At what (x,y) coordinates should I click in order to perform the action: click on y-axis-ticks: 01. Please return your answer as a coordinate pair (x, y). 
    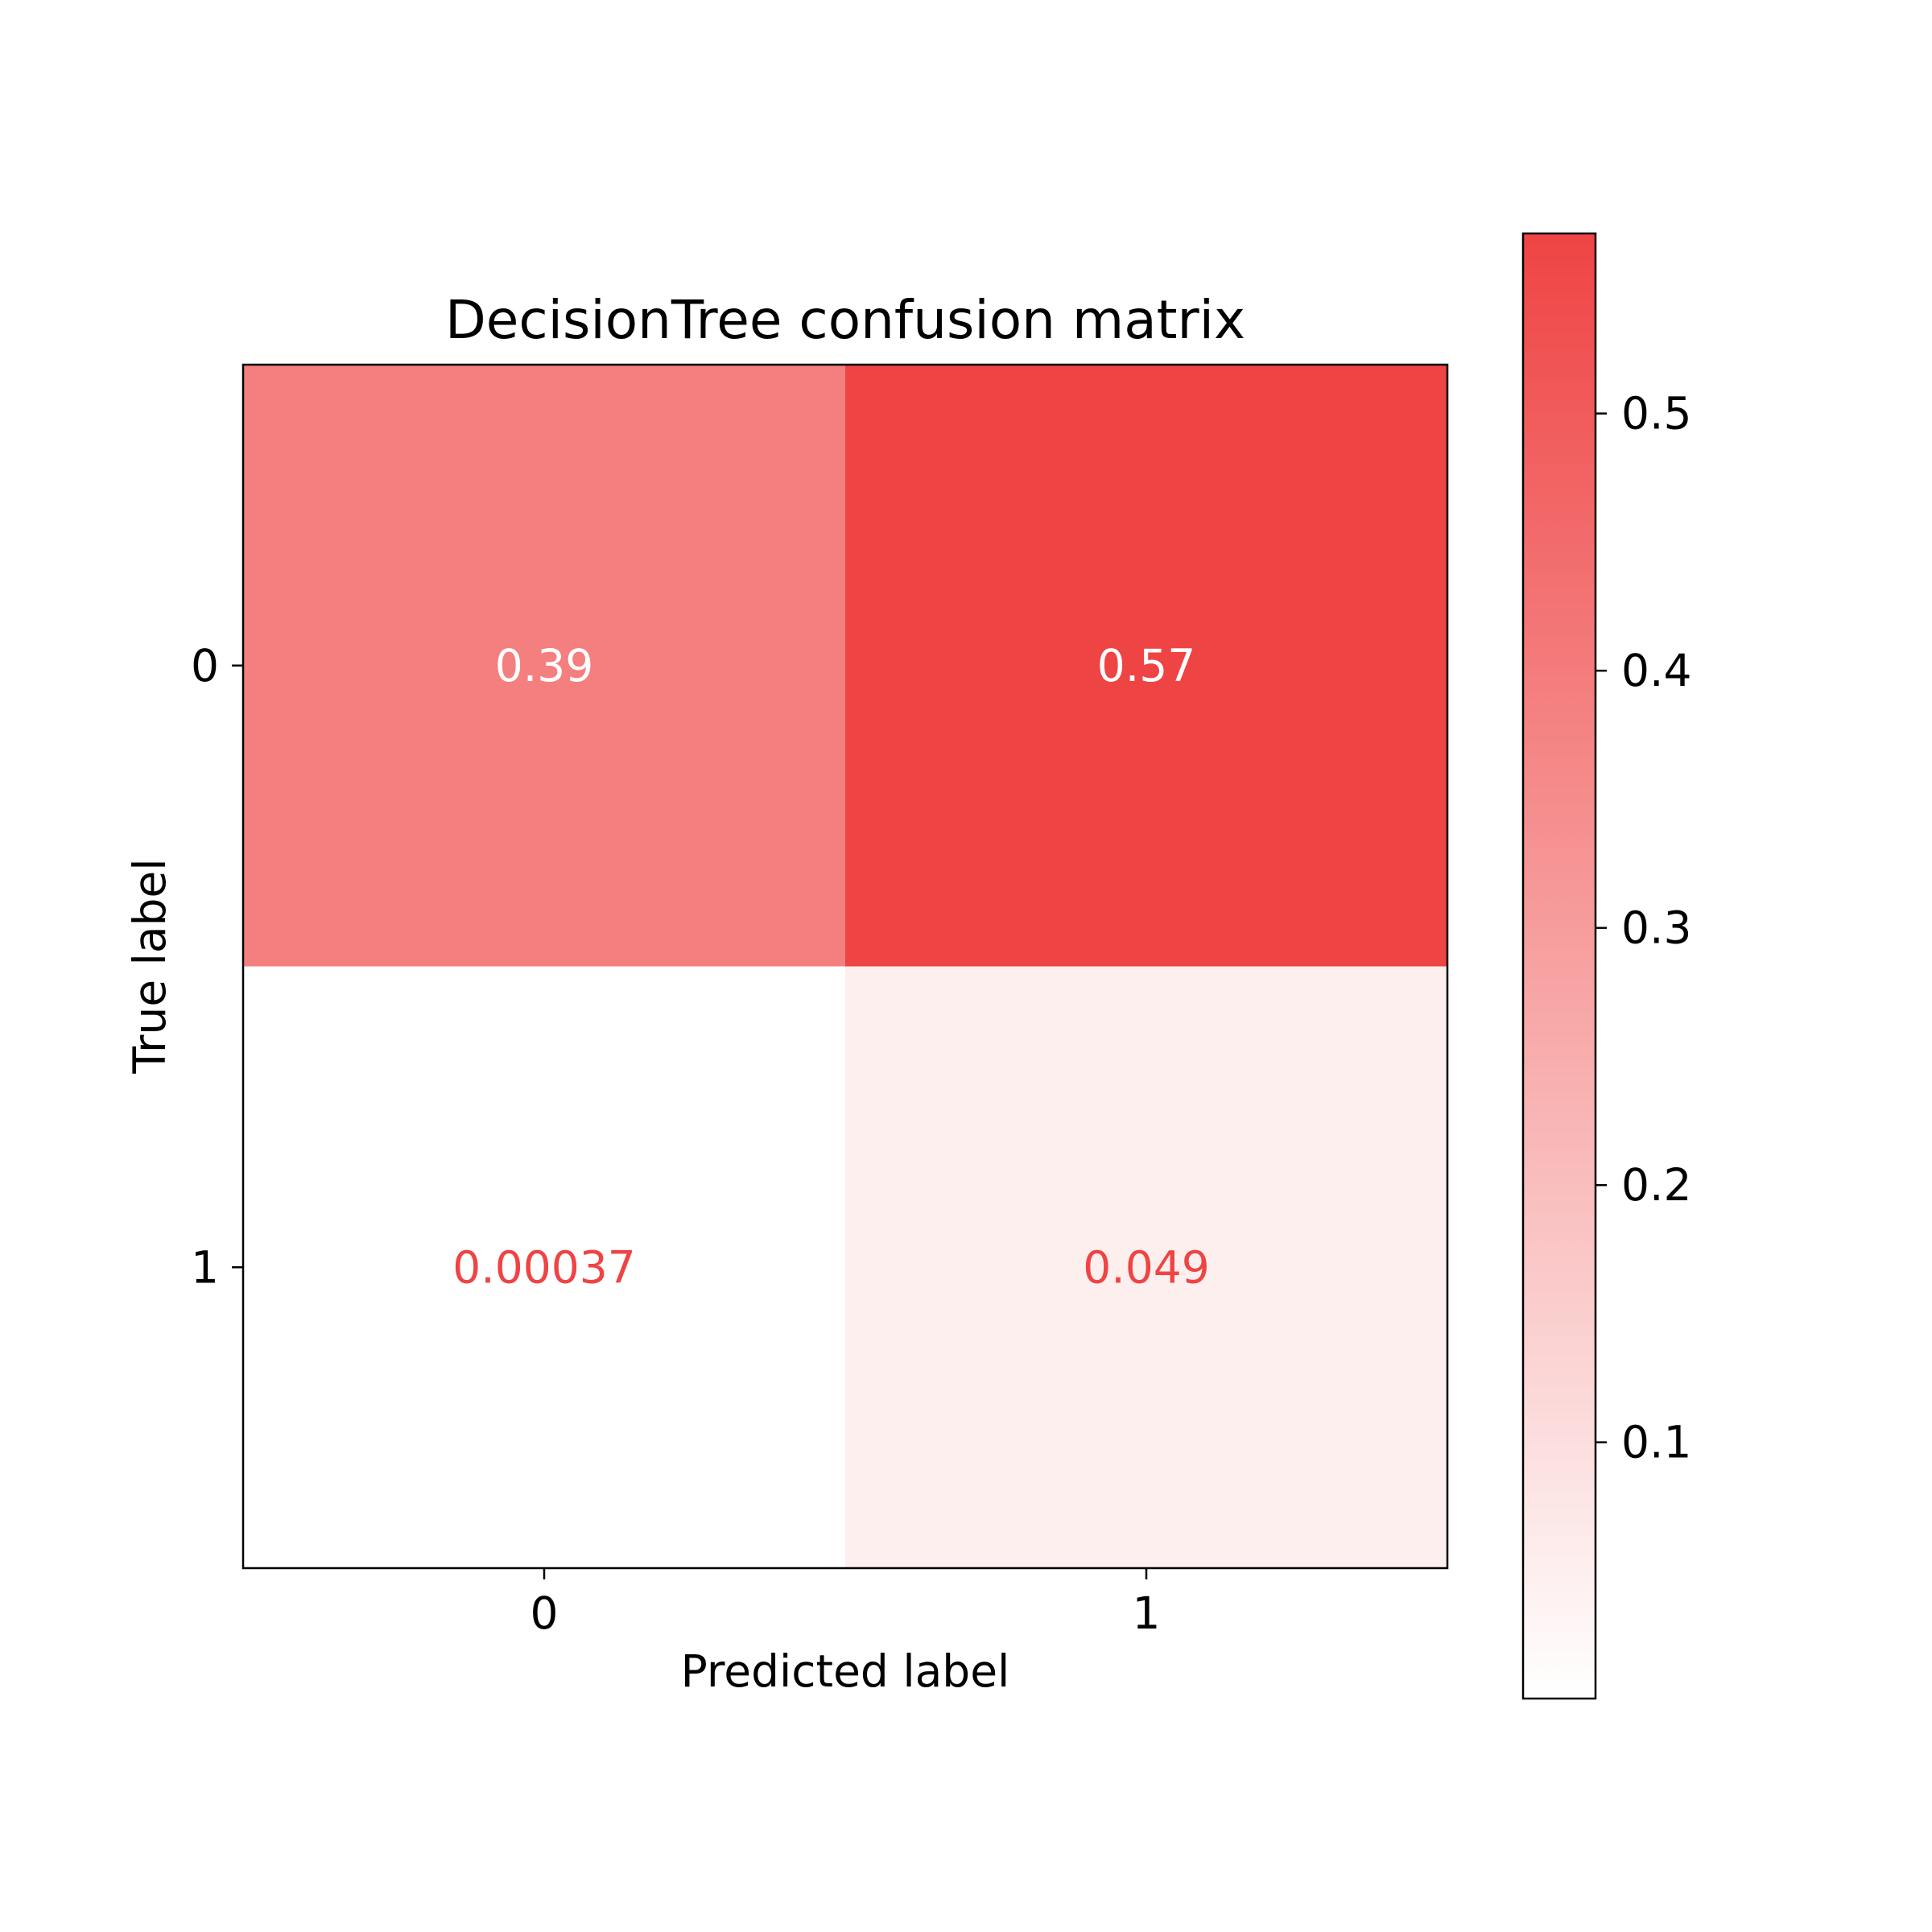
    Looking at the image, I should click on (217, 966).